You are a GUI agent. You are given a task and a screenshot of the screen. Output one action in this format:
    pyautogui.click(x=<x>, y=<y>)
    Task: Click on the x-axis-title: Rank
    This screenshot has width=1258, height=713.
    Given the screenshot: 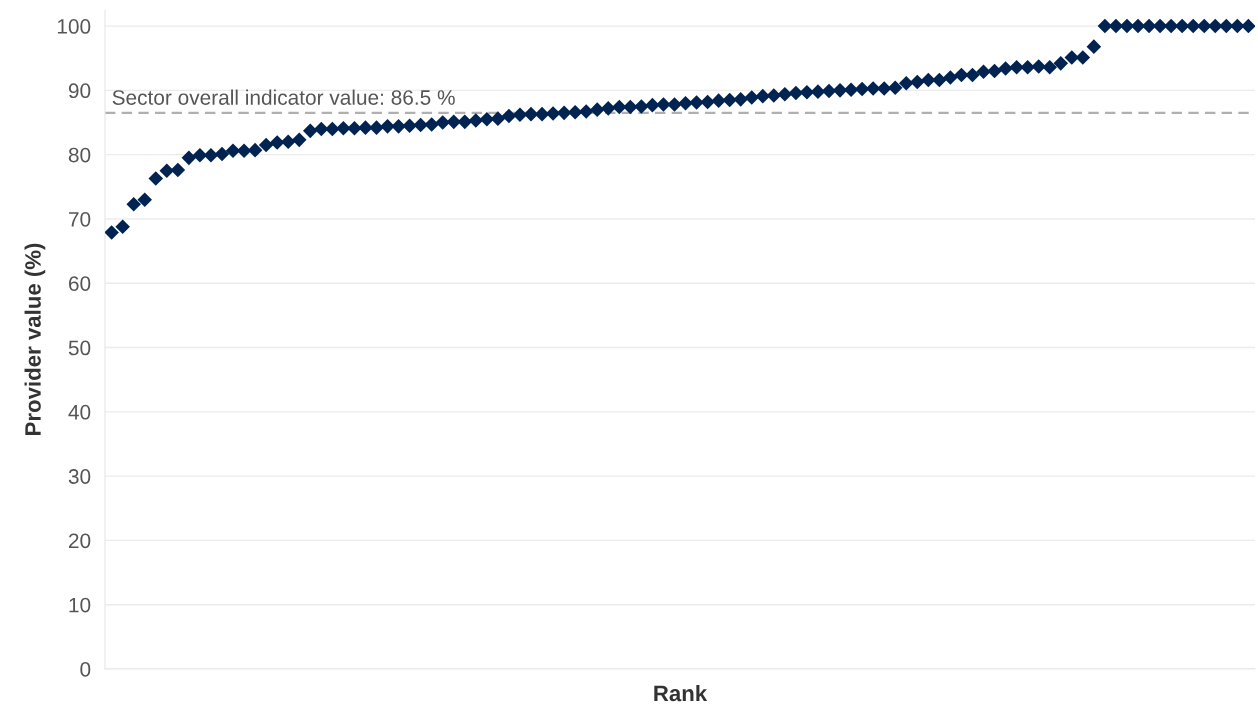 What is the action you would take?
    pyautogui.click(x=681, y=693)
    